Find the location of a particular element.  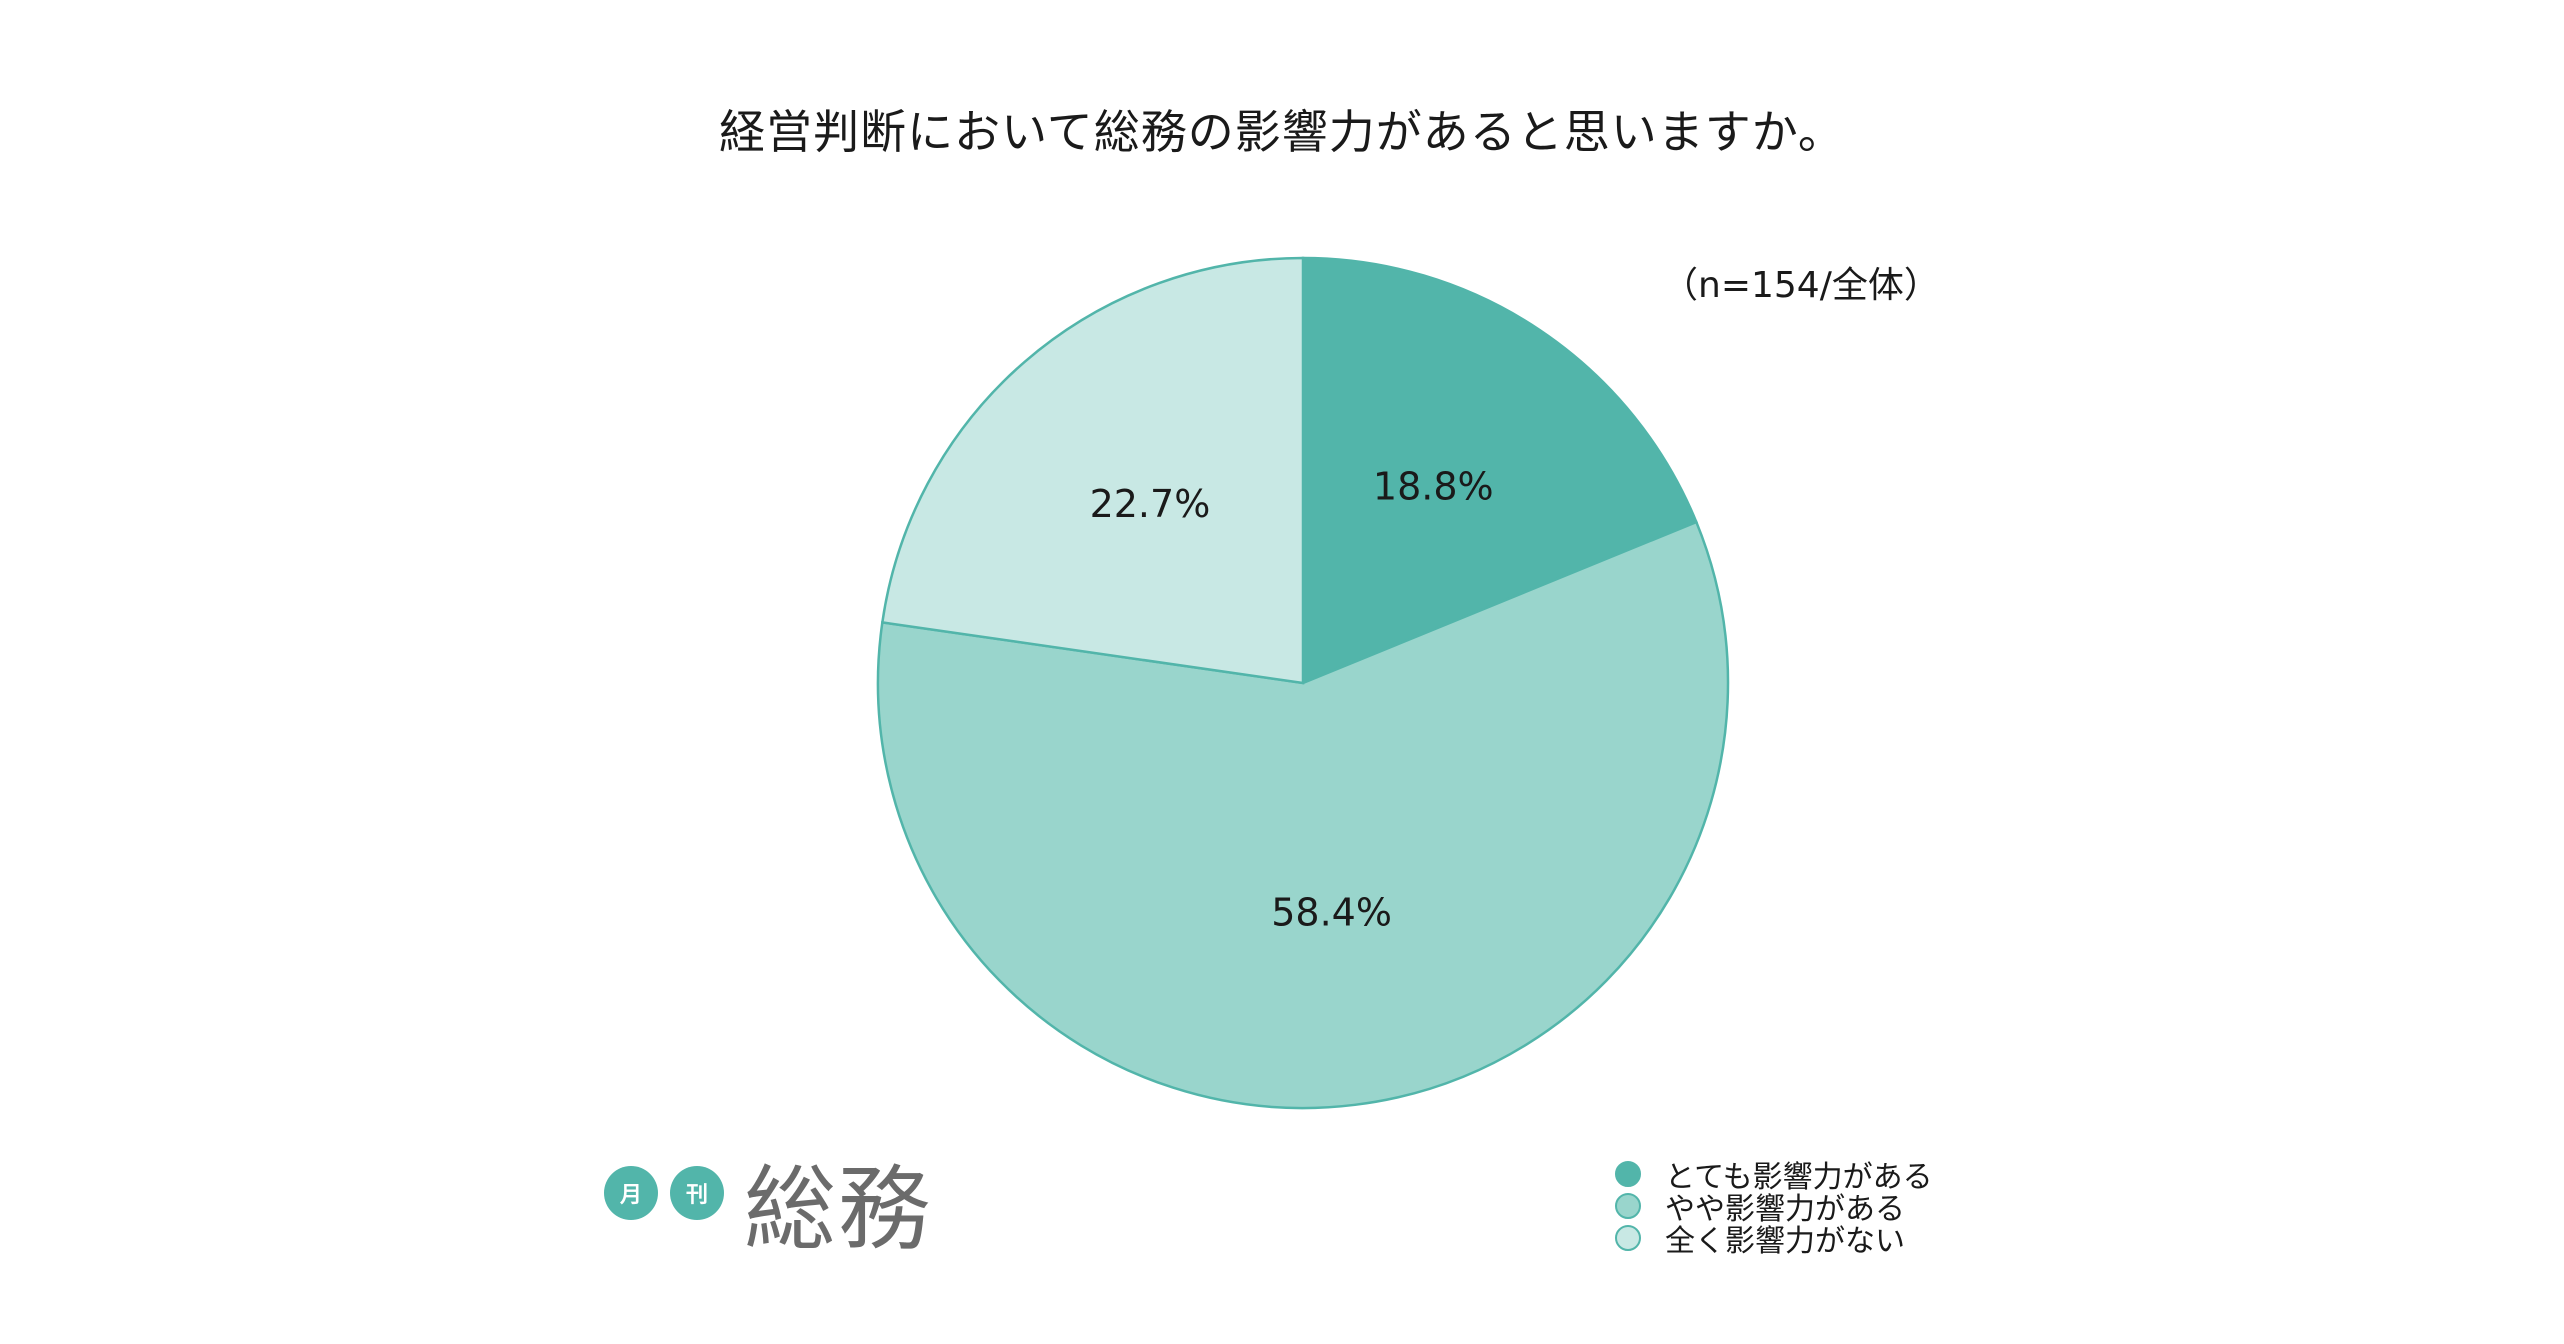

slice-percent-label: 18.8% is located at coordinates (1433, 486).